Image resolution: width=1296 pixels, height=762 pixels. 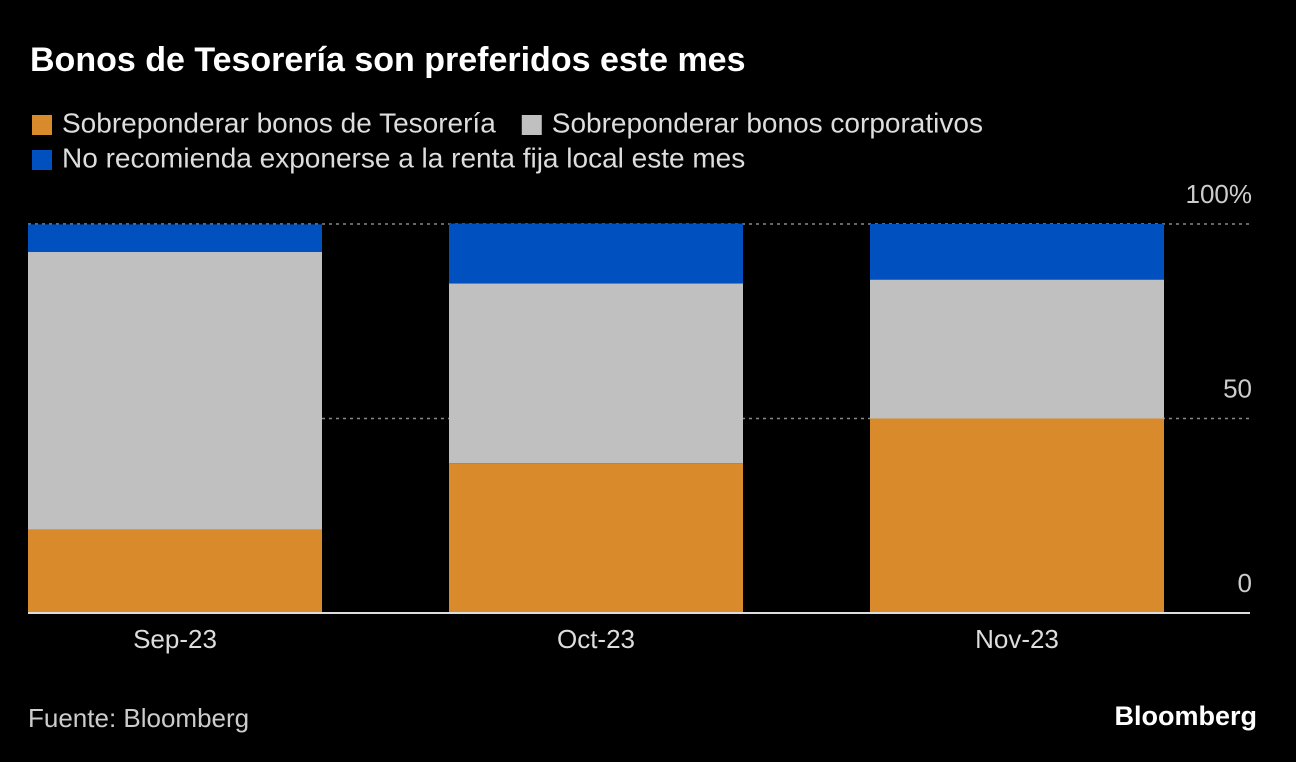 What do you see at coordinates (279, 122) in the screenshot?
I see `legend-label: Sobreponderar bonos de Tesorería` at bounding box center [279, 122].